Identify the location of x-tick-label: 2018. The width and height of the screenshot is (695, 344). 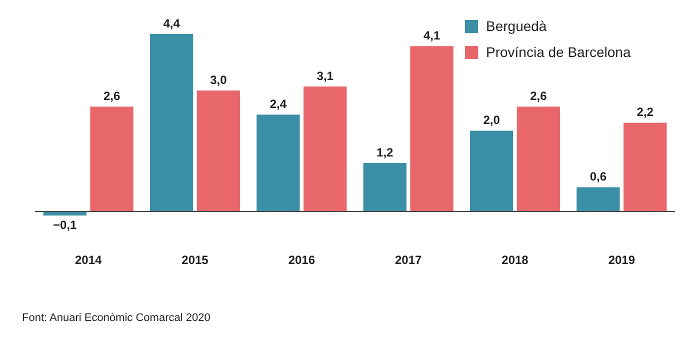
(515, 260).